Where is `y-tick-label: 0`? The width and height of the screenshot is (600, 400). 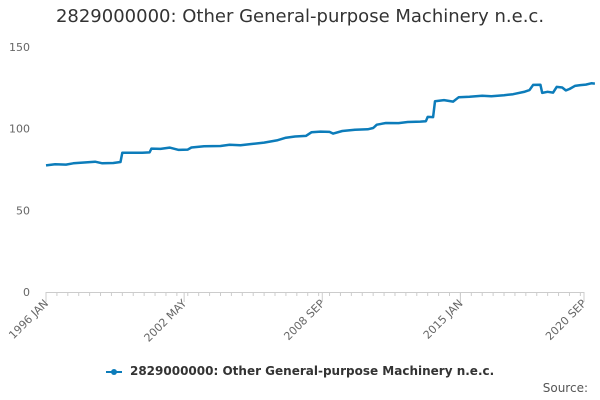 y-tick-label: 0 is located at coordinates (26, 292).